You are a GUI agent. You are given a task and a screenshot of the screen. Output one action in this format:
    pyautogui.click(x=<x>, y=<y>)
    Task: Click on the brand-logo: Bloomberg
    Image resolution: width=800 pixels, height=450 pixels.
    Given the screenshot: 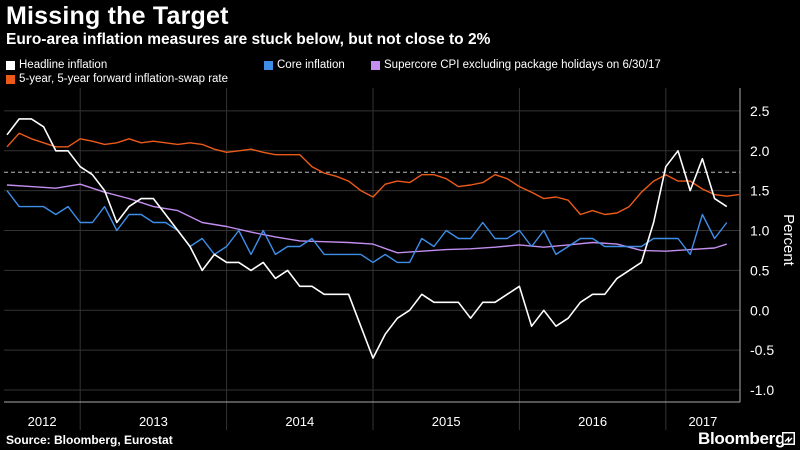 What is the action you would take?
    pyautogui.click(x=742, y=438)
    